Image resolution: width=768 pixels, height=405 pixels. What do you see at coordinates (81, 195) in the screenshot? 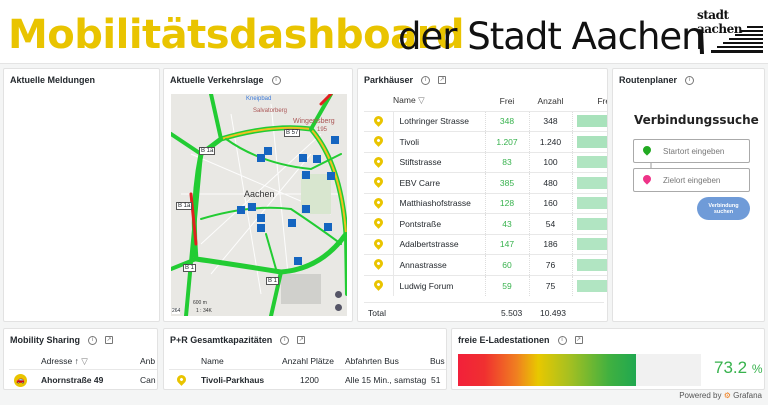
I see `panel-meldungen: Aktuelle Meldungen` at bounding box center [81, 195].